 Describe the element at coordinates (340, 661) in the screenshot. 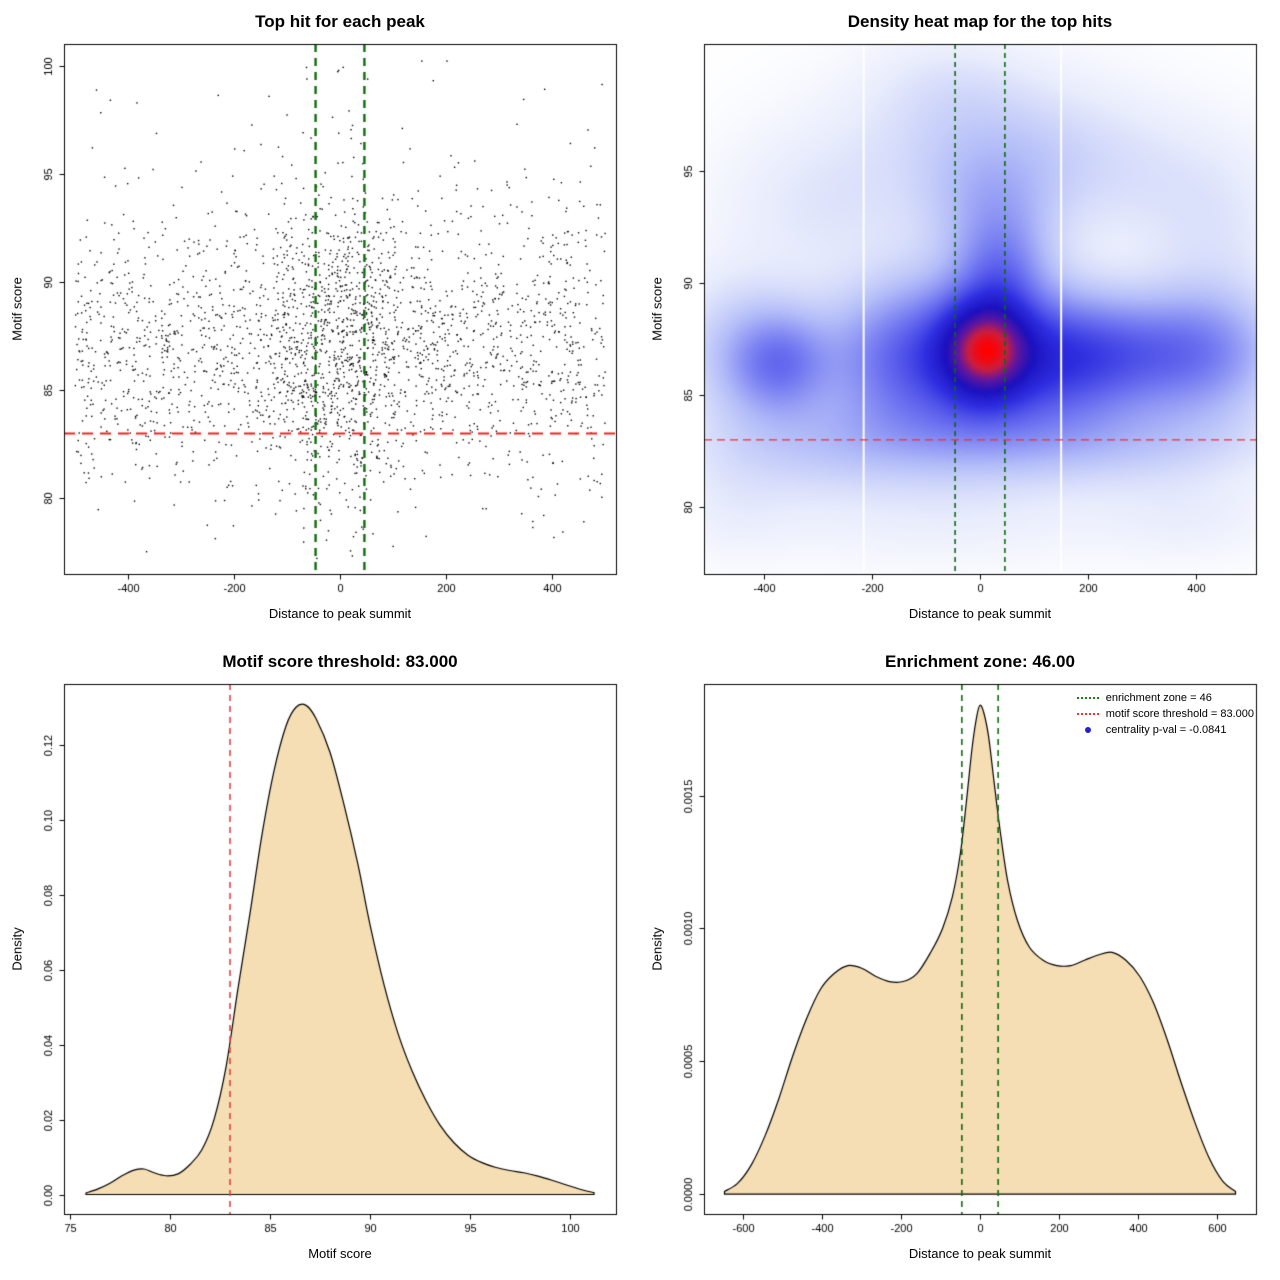

I see `chart-title: Motif score threshold: 83.000` at that location.